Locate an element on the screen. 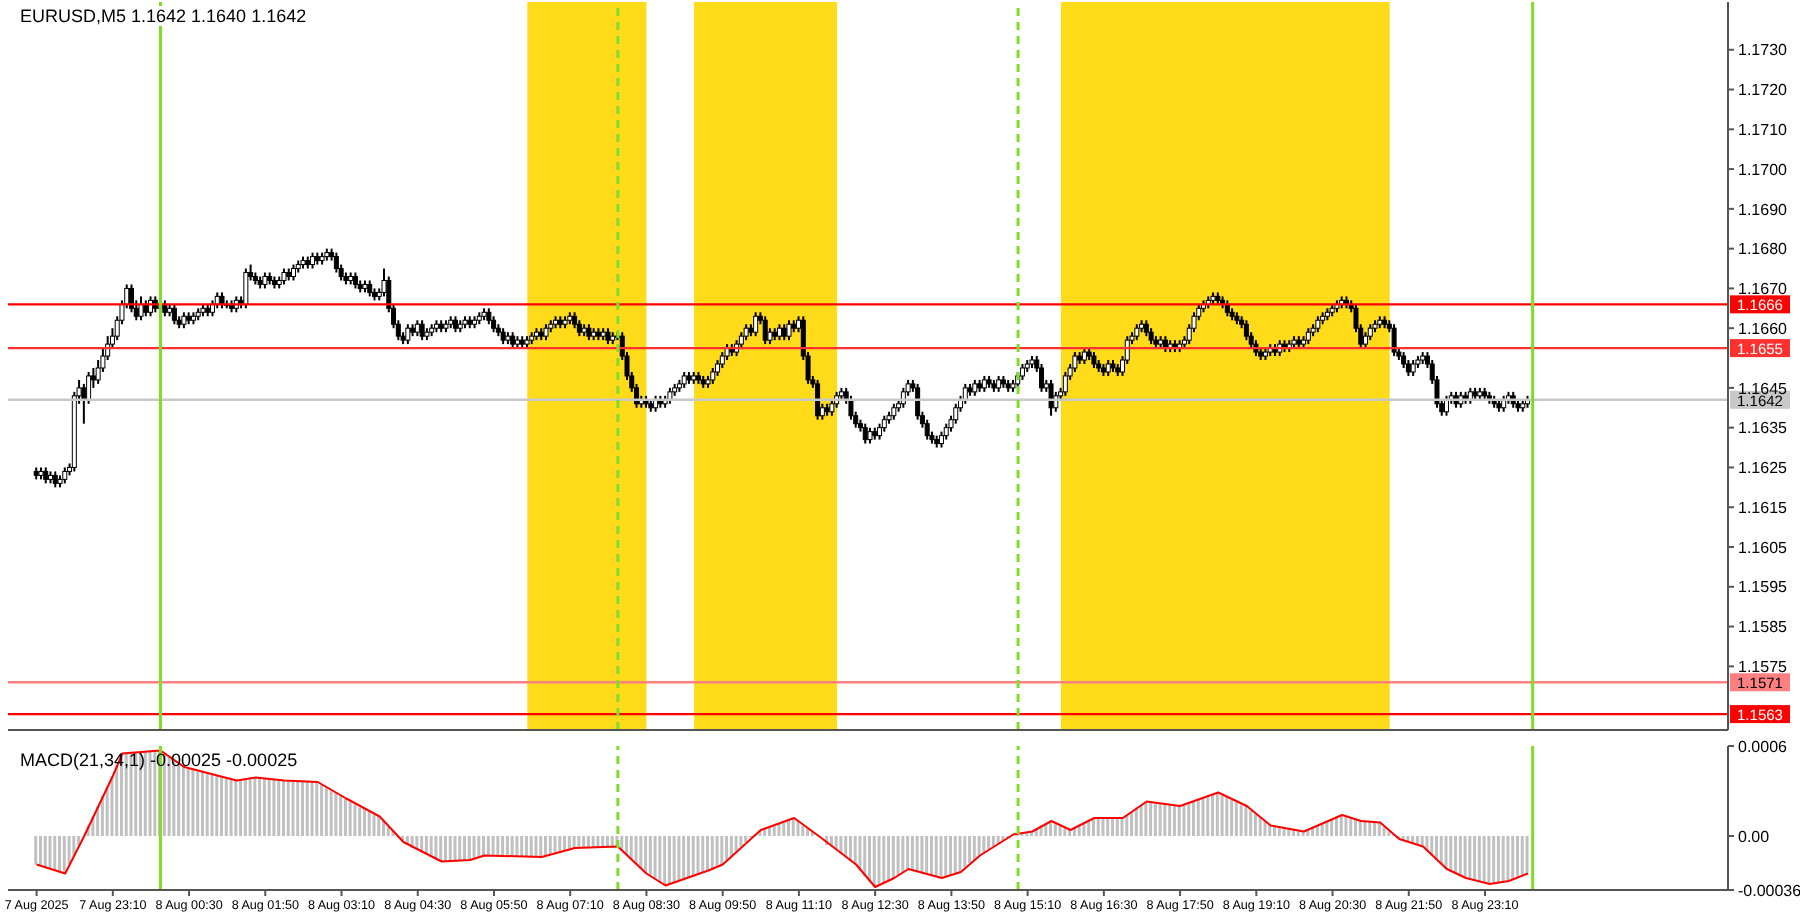 This screenshot has width=1800, height=920. y-tick-label: 1.1615 is located at coordinates (1763, 507).